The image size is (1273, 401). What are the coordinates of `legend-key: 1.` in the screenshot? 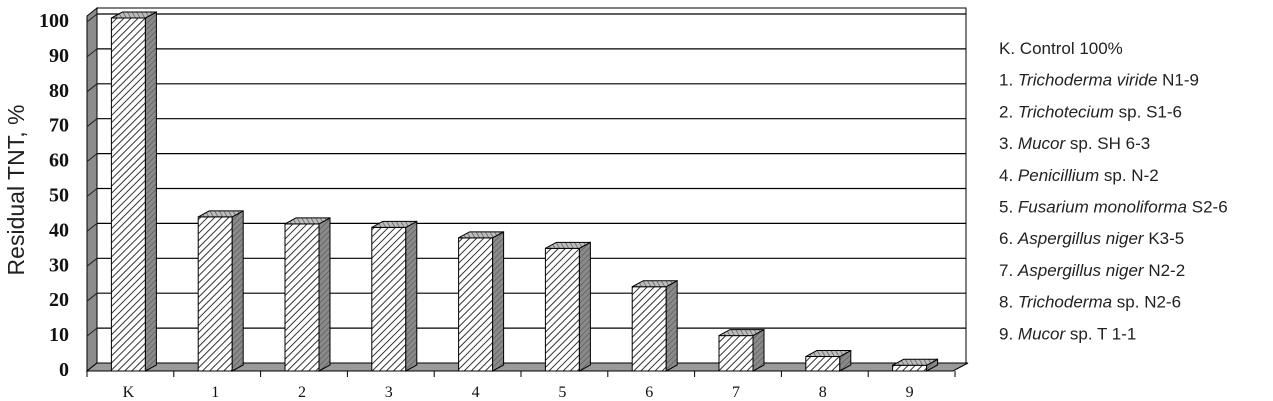 It's located at (1008, 80).